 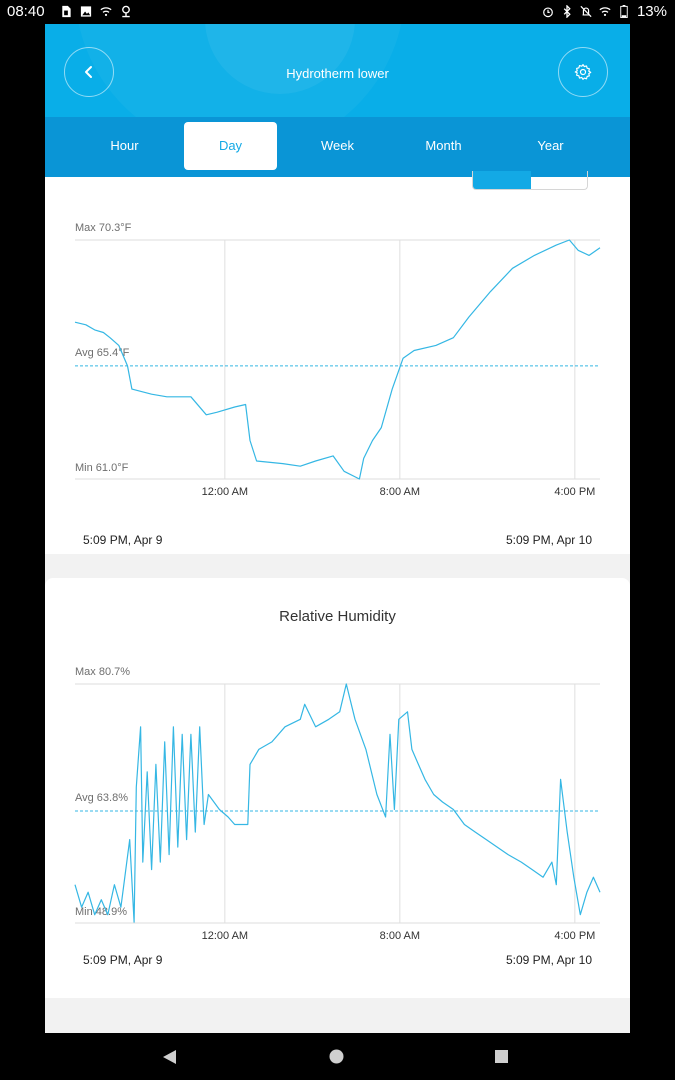 I want to click on max-label: Max 80.7%, so click(x=102, y=672).